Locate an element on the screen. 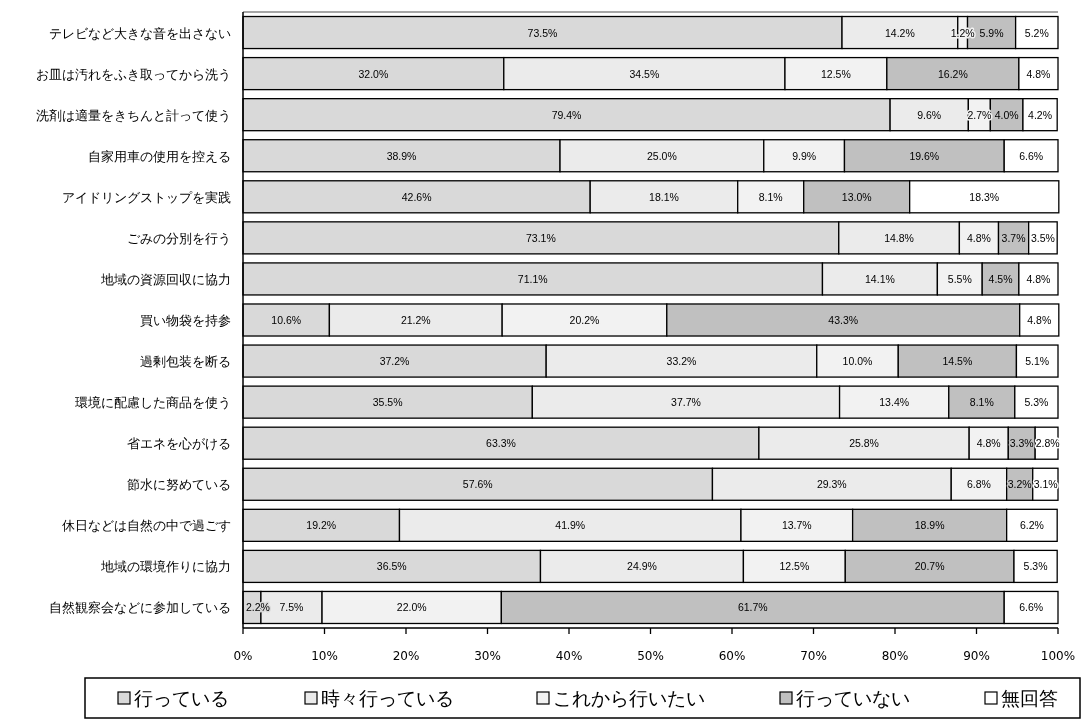 This screenshot has height=722, width=1082. y-tick-label: 過剰包装を断る is located at coordinates (185, 362).